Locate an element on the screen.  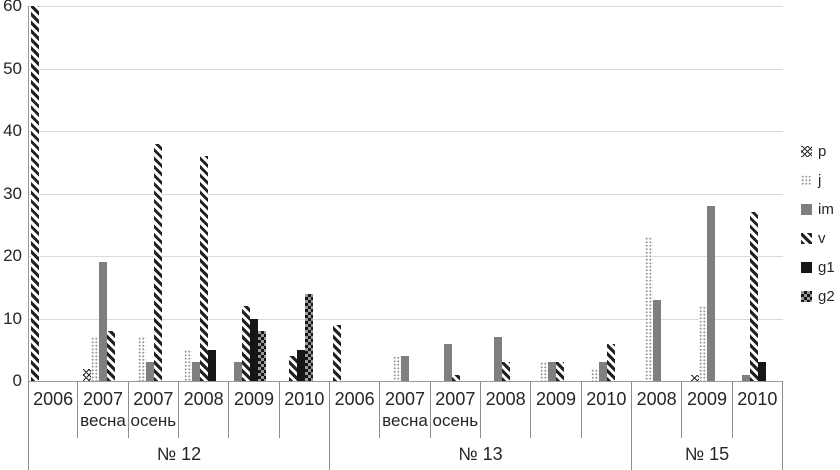
x-group-label: № 13 is located at coordinates (480, 453).